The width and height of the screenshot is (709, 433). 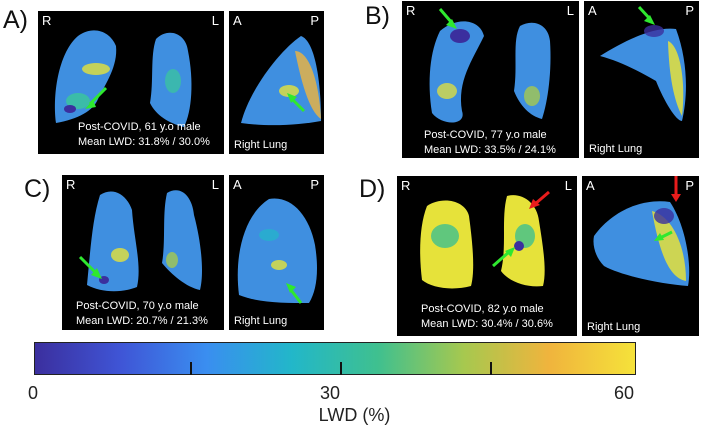 What do you see at coordinates (689, 10) in the screenshot?
I see `panel-b-label-p: P` at bounding box center [689, 10].